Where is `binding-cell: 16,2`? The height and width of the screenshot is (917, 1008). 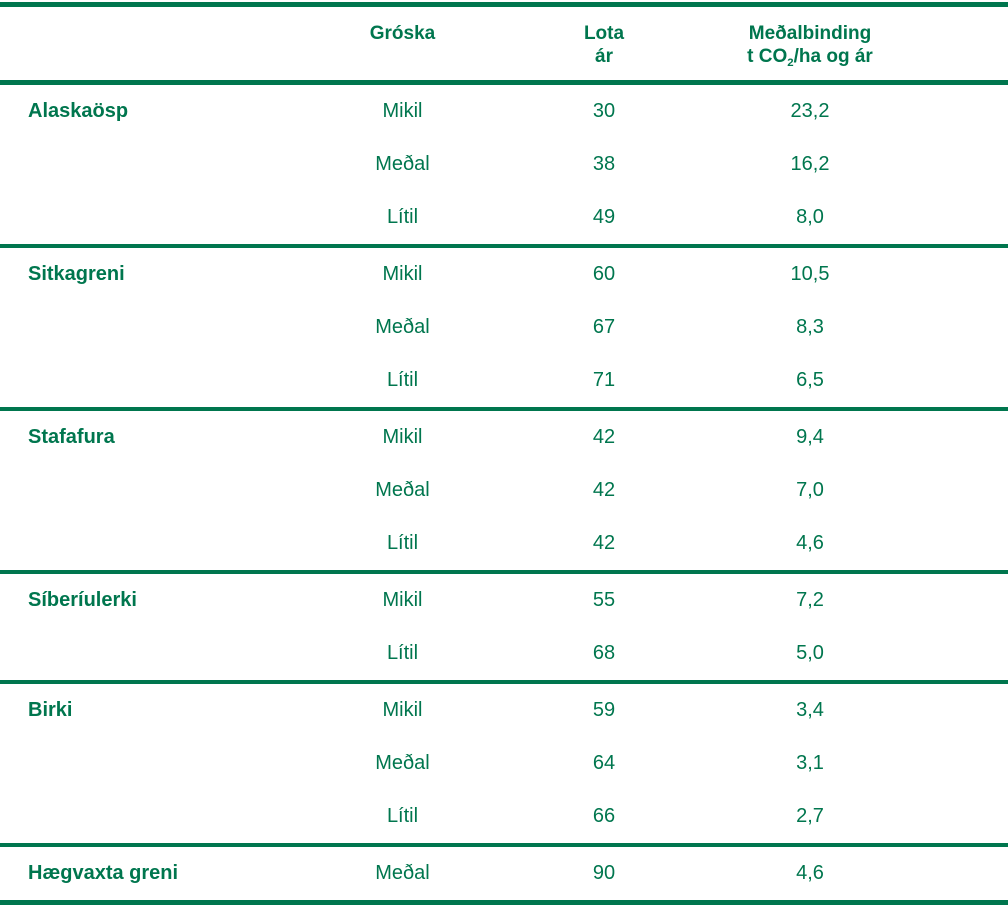 binding-cell: 16,2 is located at coordinates (810, 164).